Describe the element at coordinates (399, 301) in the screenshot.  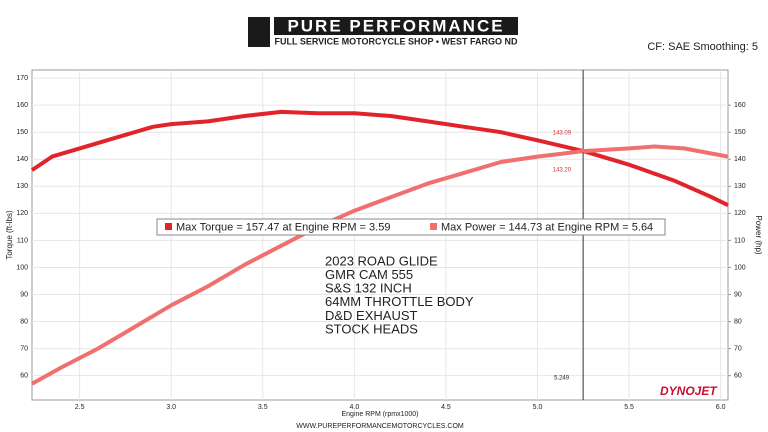
I see `note-line: 64MM THROTTLE BODY` at that location.